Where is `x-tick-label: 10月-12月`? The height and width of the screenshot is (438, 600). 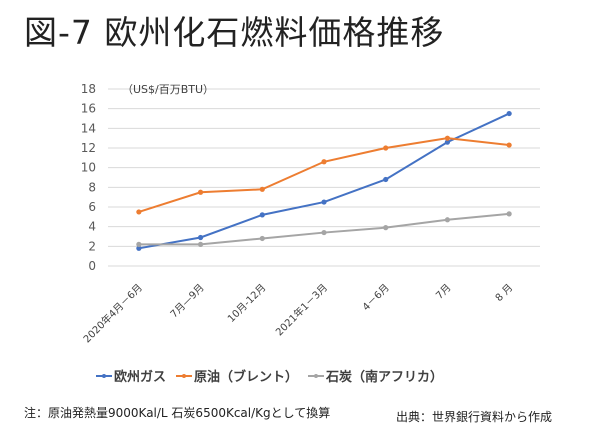 x-tick-label: 10月-12月 is located at coordinates (246, 303).